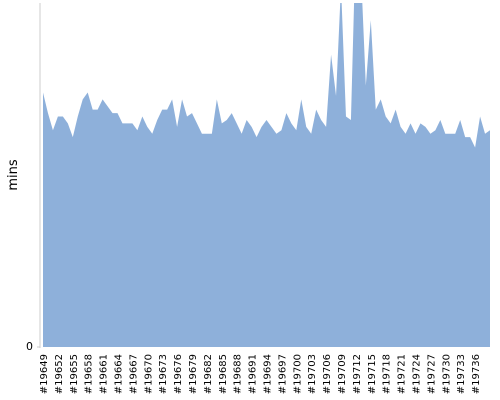  What do you see at coordinates (74, 374) in the screenshot?
I see `x-tick-label: #19655` at bounding box center [74, 374].